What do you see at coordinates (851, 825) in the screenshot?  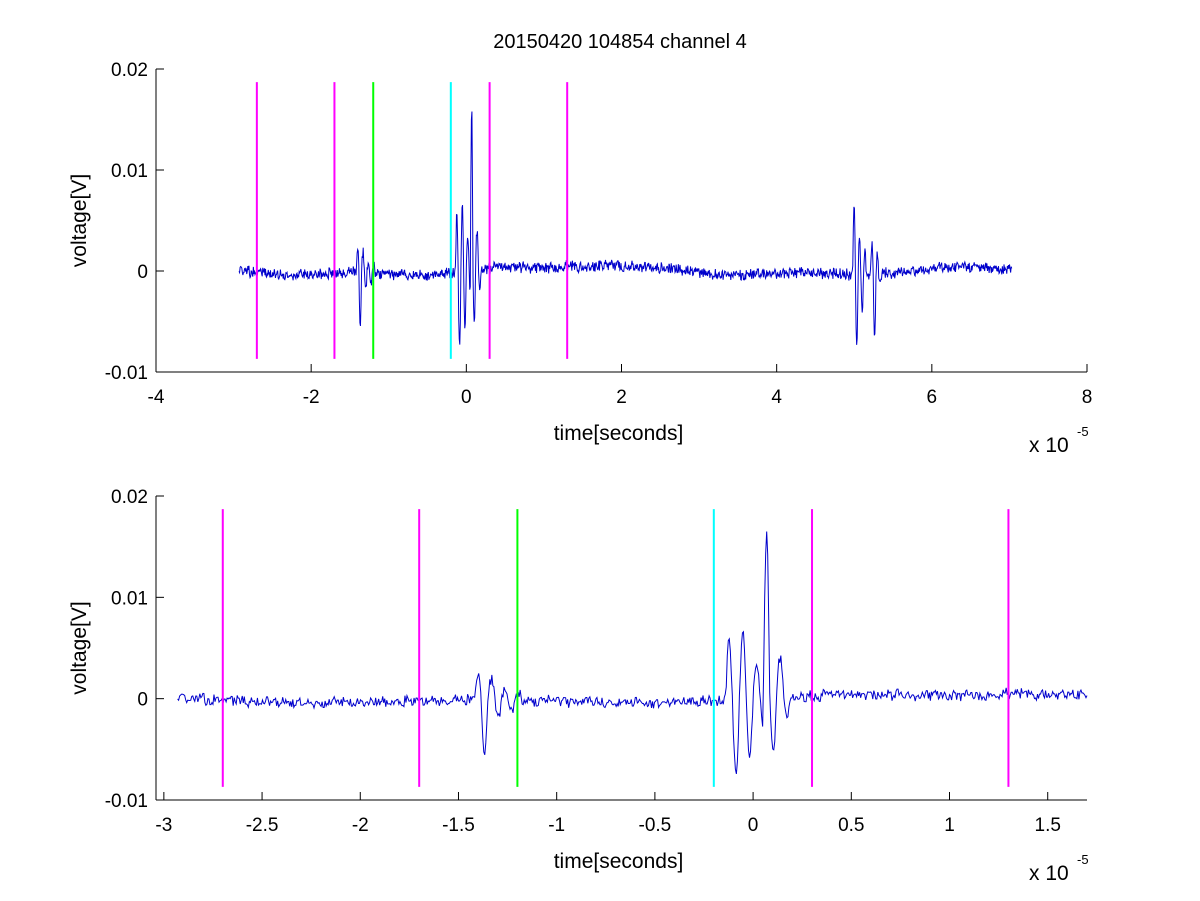 I see `x-tick-label: 0.5` at bounding box center [851, 825].